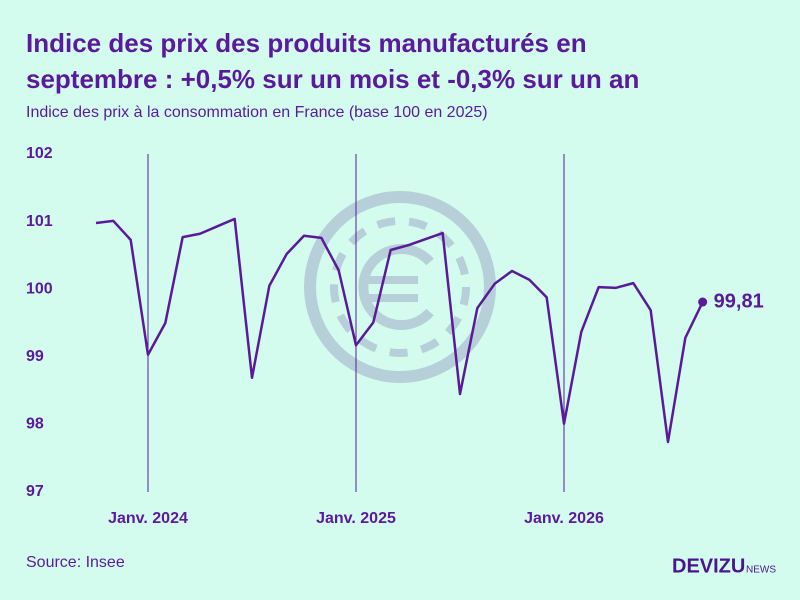 The image size is (800, 600). What do you see at coordinates (564, 518) in the screenshot?
I see `x-tick-label: Janv. 2026` at bounding box center [564, 518].